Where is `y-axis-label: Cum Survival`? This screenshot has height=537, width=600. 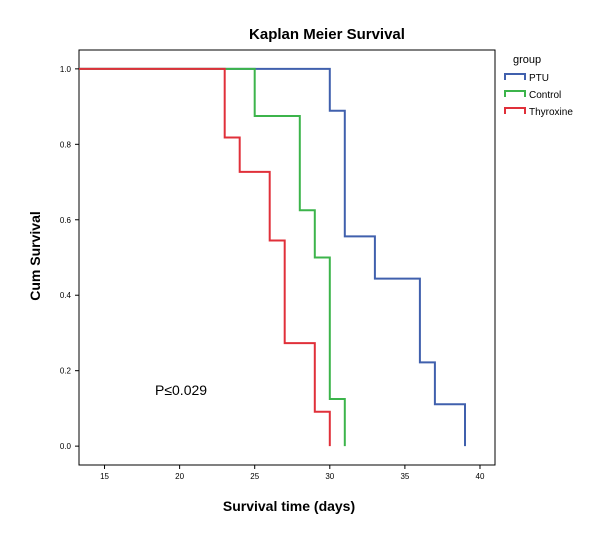 y-axis-label: Cum Survival is located at coordinates (35, 255).